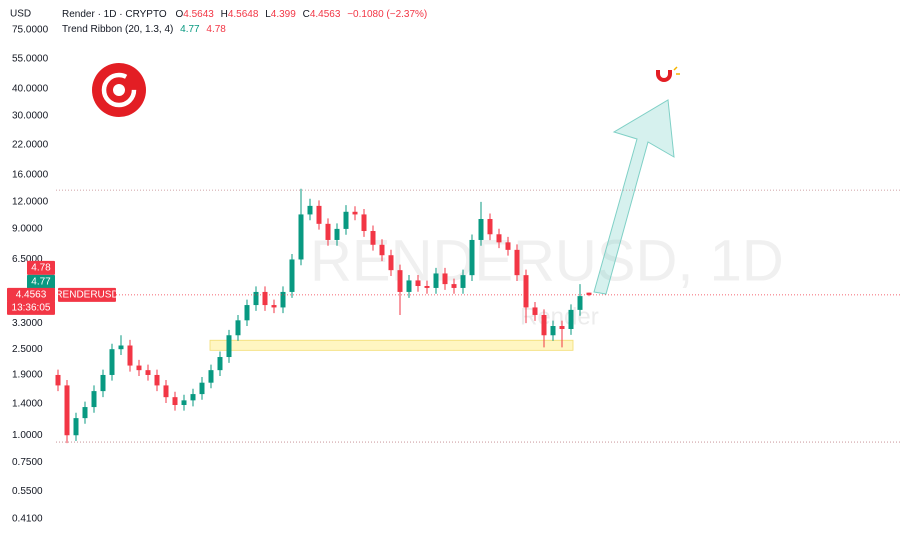 The image size is (900, 536). Describe the element at coordinates (547, 260) in the screenshot. I see `watermark: RENDERUSD, 1D` at that location.